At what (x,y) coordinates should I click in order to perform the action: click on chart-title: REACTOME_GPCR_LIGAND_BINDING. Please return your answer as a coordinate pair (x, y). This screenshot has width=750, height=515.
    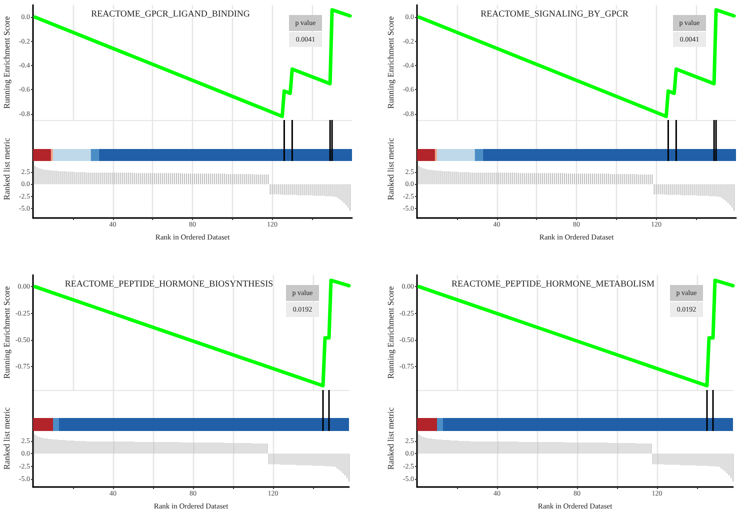
    Looking at the image, I should click on (170, 13).